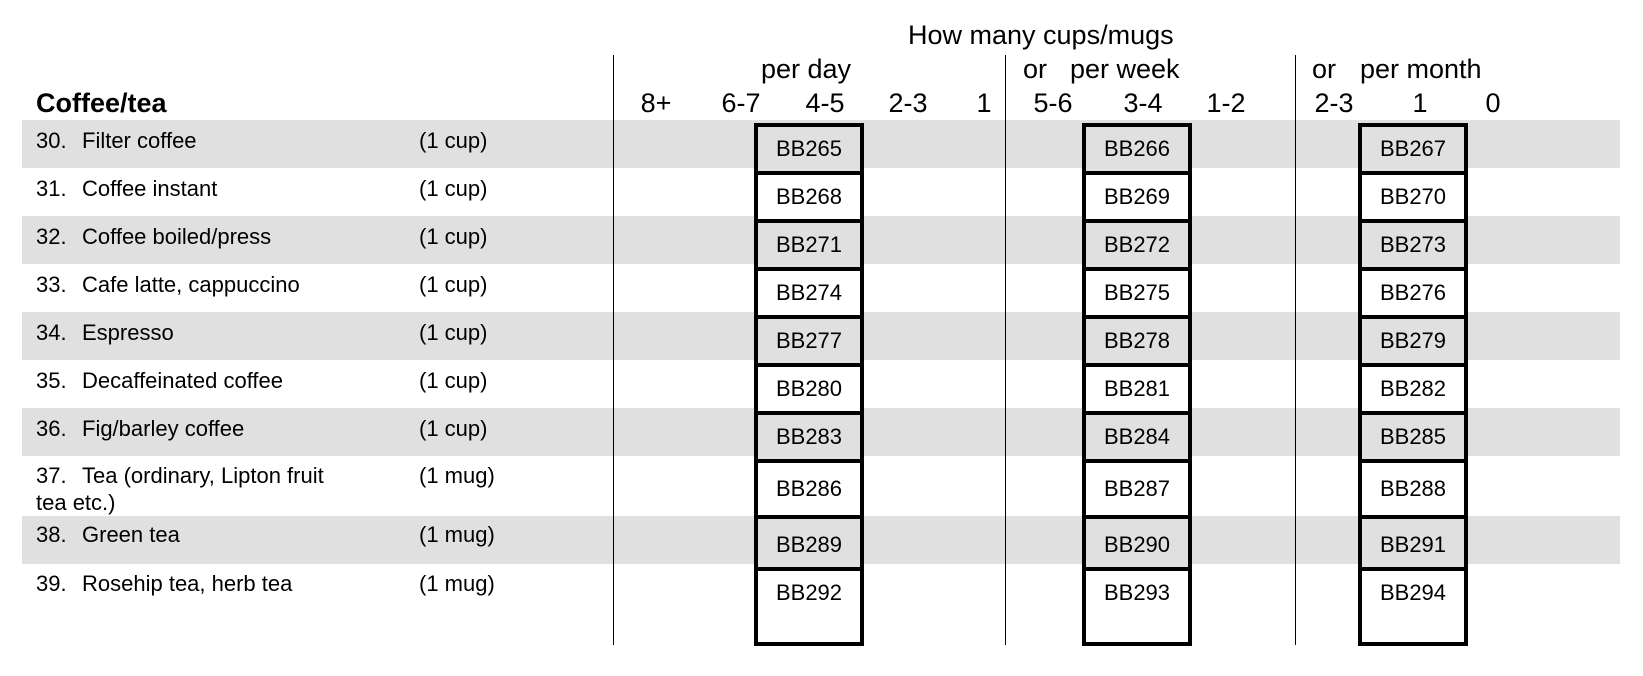 This screenshot has width=1643, height=676. What do you see at coordinates (1413, 593) in the screenshot?
I see `code-cell: BB294` at bounding box center [1413, 593].